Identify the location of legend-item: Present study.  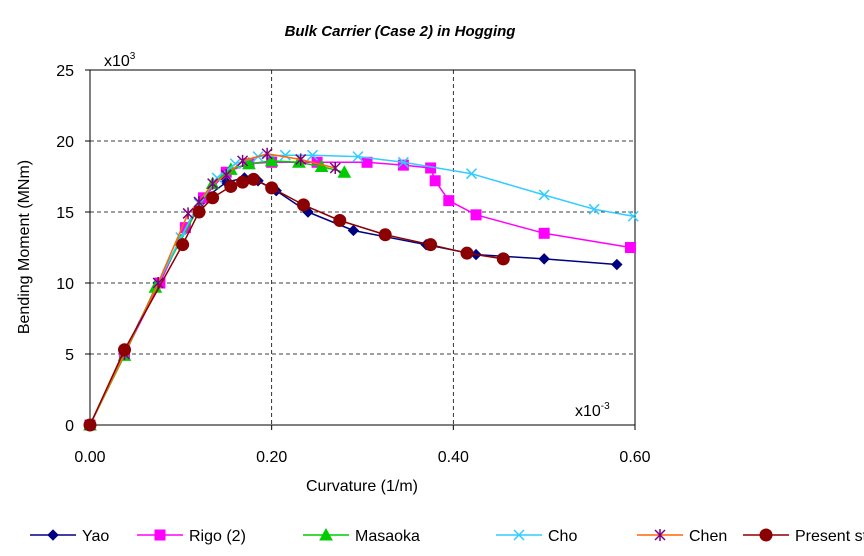
(803, 536).